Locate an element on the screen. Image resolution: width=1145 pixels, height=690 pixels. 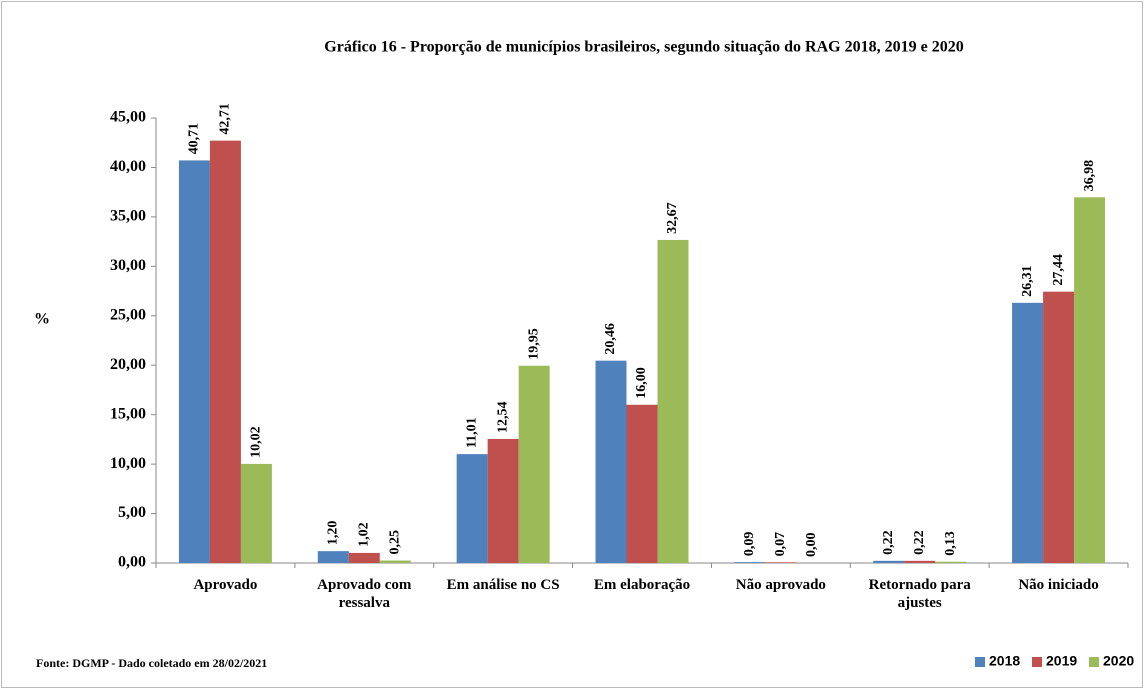
y-tick-label: 45,00 is located at coordinates (128, 117).